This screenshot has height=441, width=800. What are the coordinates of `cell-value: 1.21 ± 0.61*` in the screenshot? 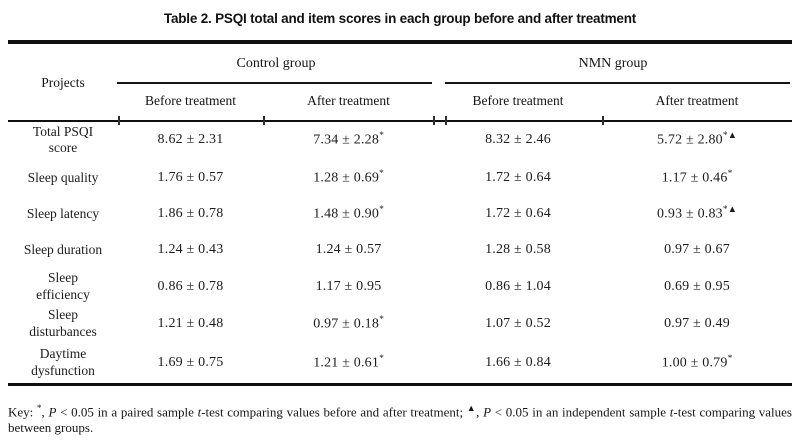 It's located at (348, 362).